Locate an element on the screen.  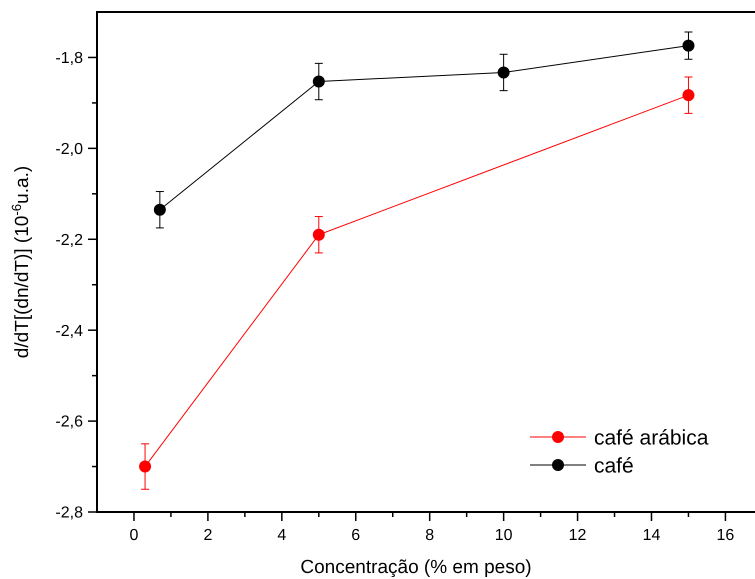
legend-label: café arábica is located at coordinates (651, 438).